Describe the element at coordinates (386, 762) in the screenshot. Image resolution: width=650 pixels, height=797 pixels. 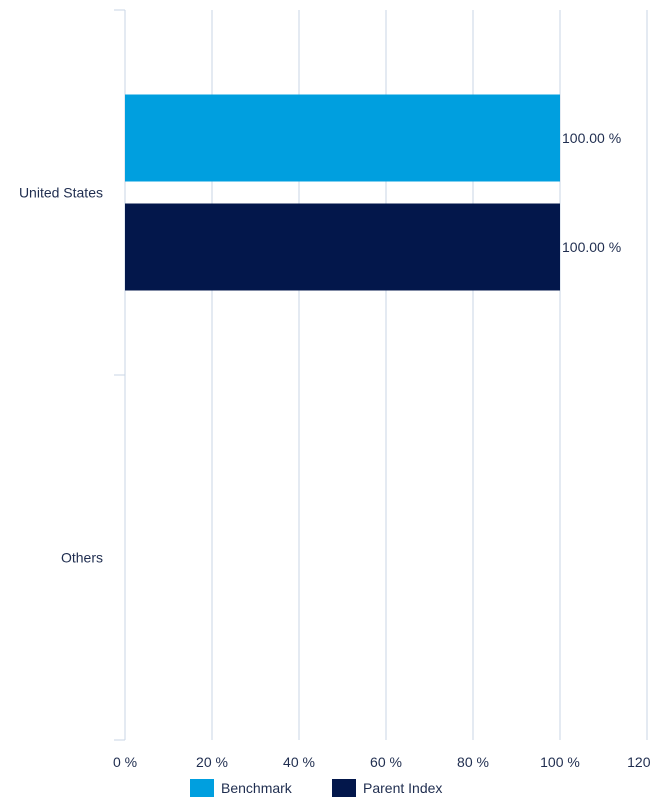
I see `x-tick-label: 60 %` at that location.